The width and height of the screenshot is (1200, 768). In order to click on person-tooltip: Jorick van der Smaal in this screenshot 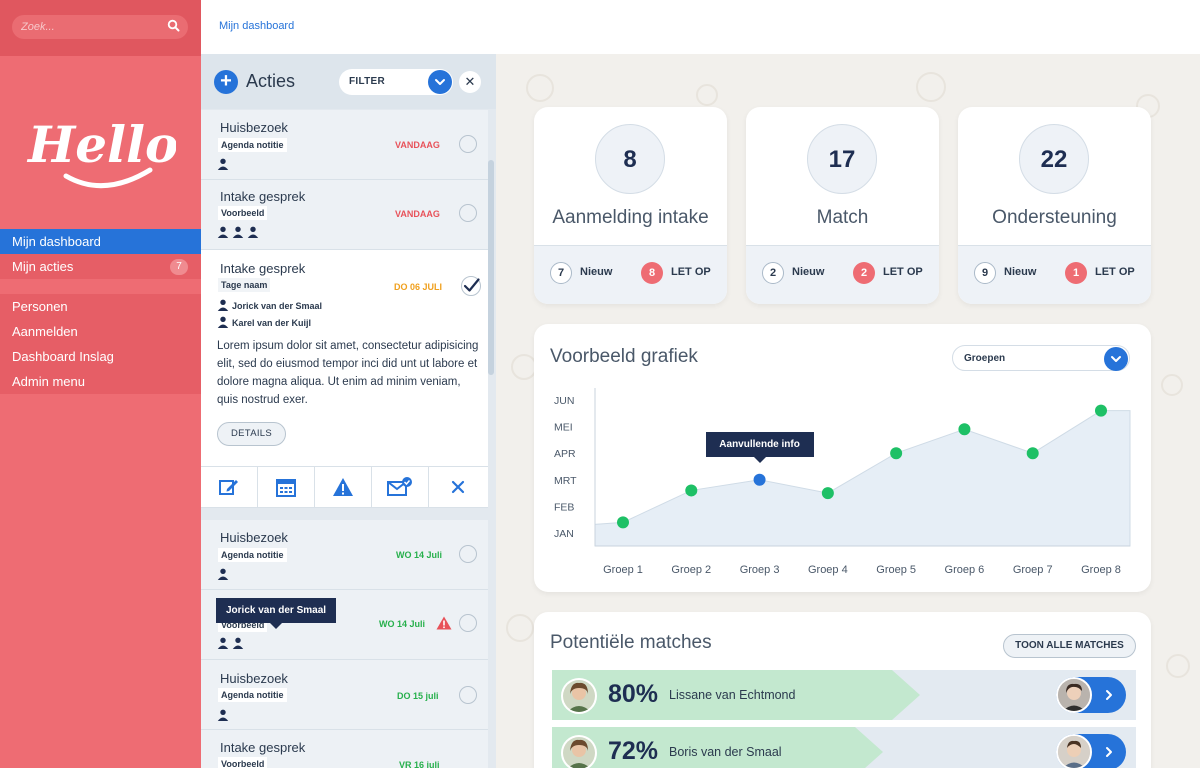, I will do `click(276, 613)`.